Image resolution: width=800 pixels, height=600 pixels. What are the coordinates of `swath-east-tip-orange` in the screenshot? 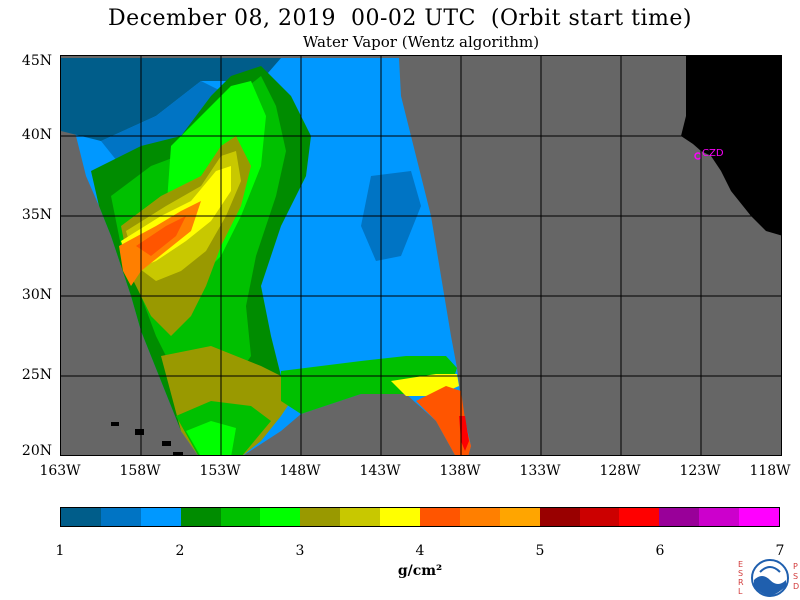 It's located at (443, 420).